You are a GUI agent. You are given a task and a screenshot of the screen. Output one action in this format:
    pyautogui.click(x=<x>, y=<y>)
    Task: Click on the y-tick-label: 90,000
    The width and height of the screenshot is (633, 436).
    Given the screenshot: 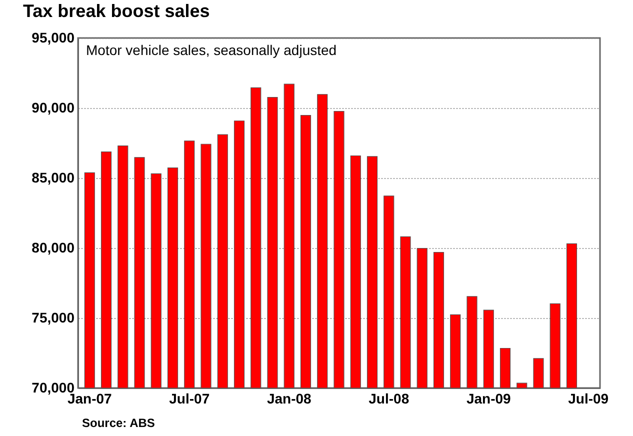 What is the action you would take?
    pyautogui.click(x=53, y=108)
    